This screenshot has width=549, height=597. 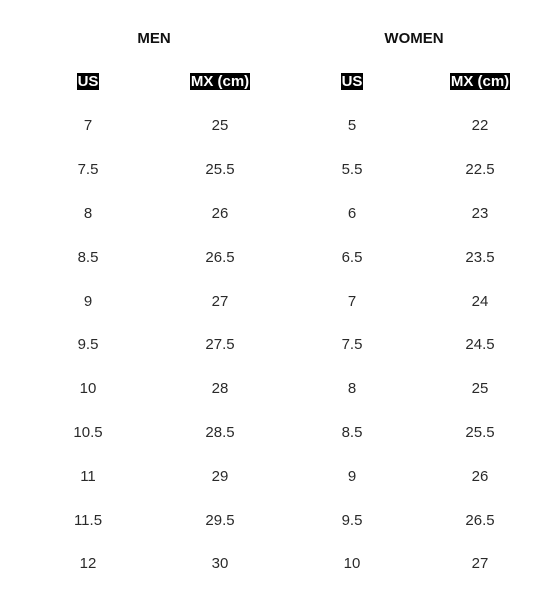 What do you see at coordinates (352, 389) in the screenshot?
I see `women-us-cell: 8` at bounding box center [352, 389].